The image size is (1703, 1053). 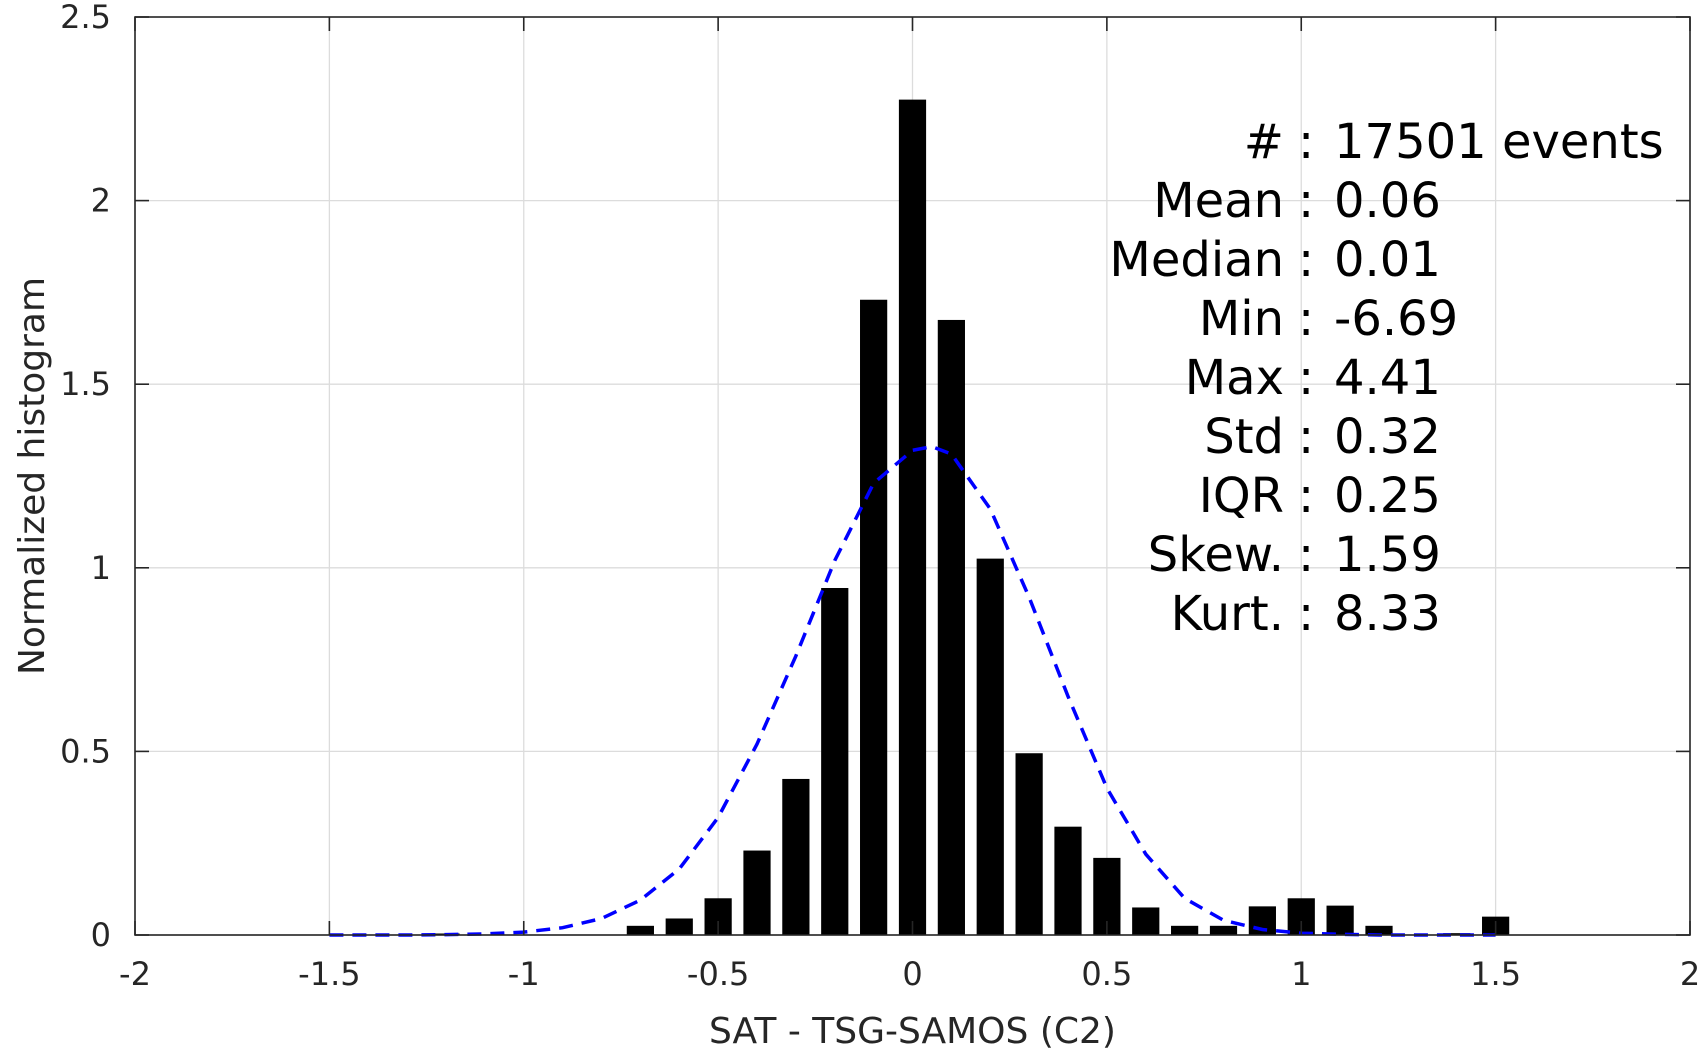 I want to click on stat-label: Kurt., so click(x=1227, y=614).